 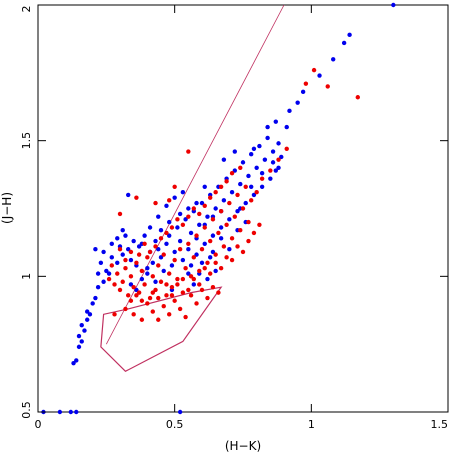 What do you see at coordinates (161, 329) in the screenshot?
I see `region-polygon` at bounding box center [161, 329].